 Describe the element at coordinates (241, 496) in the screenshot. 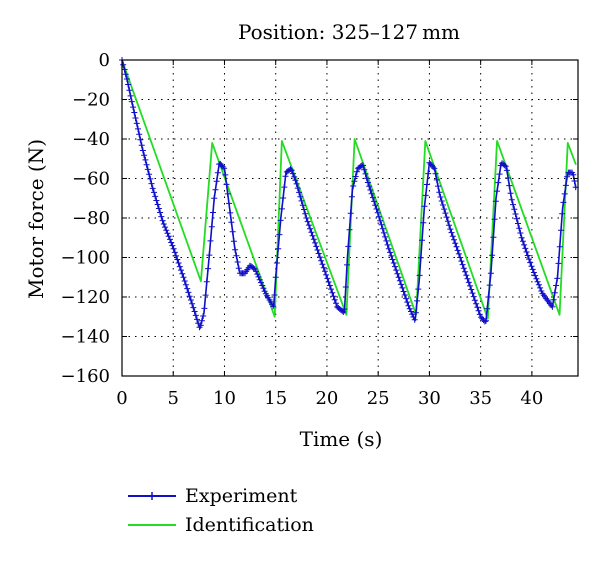

I see `legend-experiment-label: Experiment` at that location.